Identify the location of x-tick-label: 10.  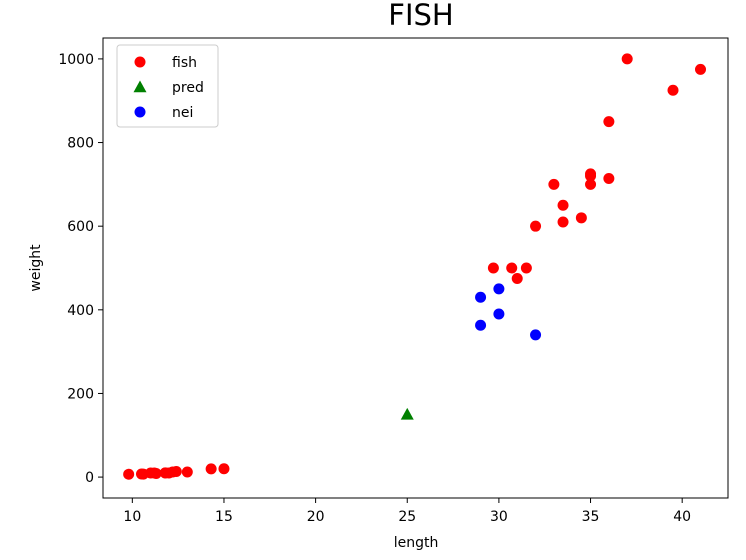
(132, 517).